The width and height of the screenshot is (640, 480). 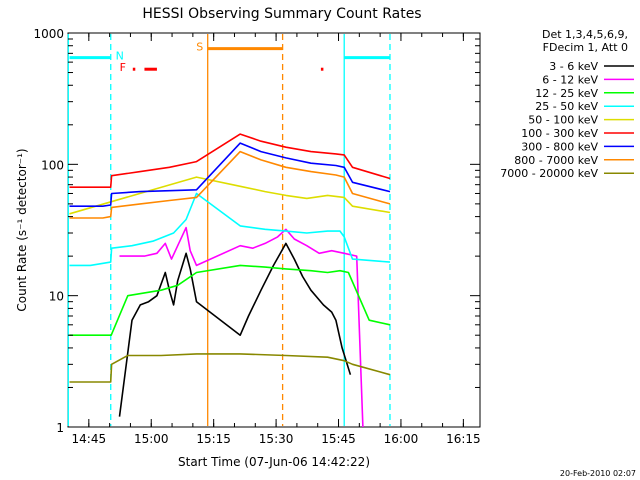 What do you see at coordinates (151, 439) in the screenshot?
I see `x-tick-label: 15:00` at bounding box center [151, 439].